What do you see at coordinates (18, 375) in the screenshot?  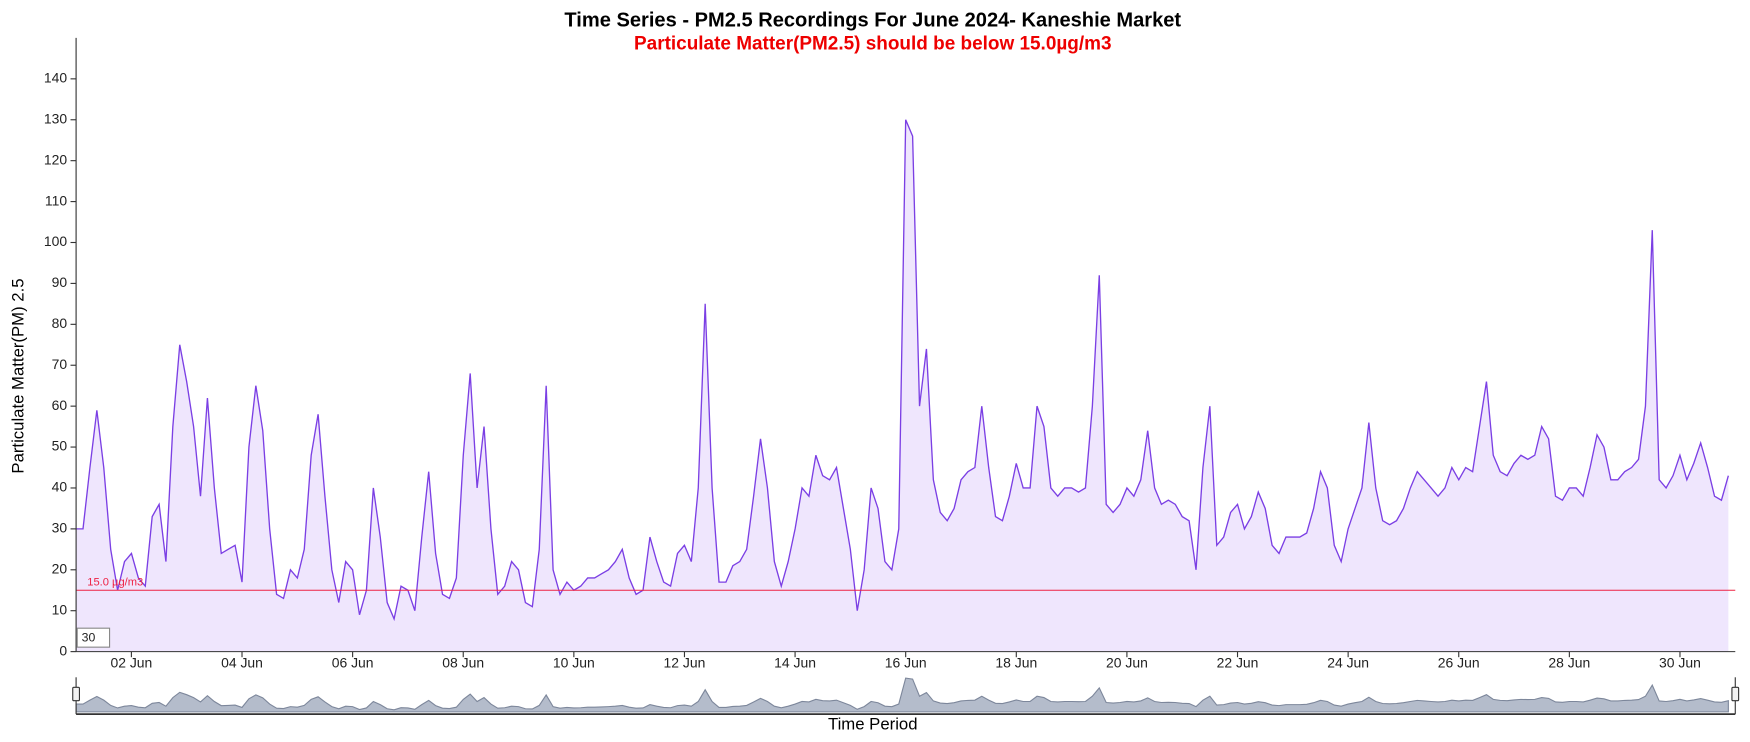 I see `y-axis-title: Particulate Matter(PM) 2.5` at bounding box center [18, 375].